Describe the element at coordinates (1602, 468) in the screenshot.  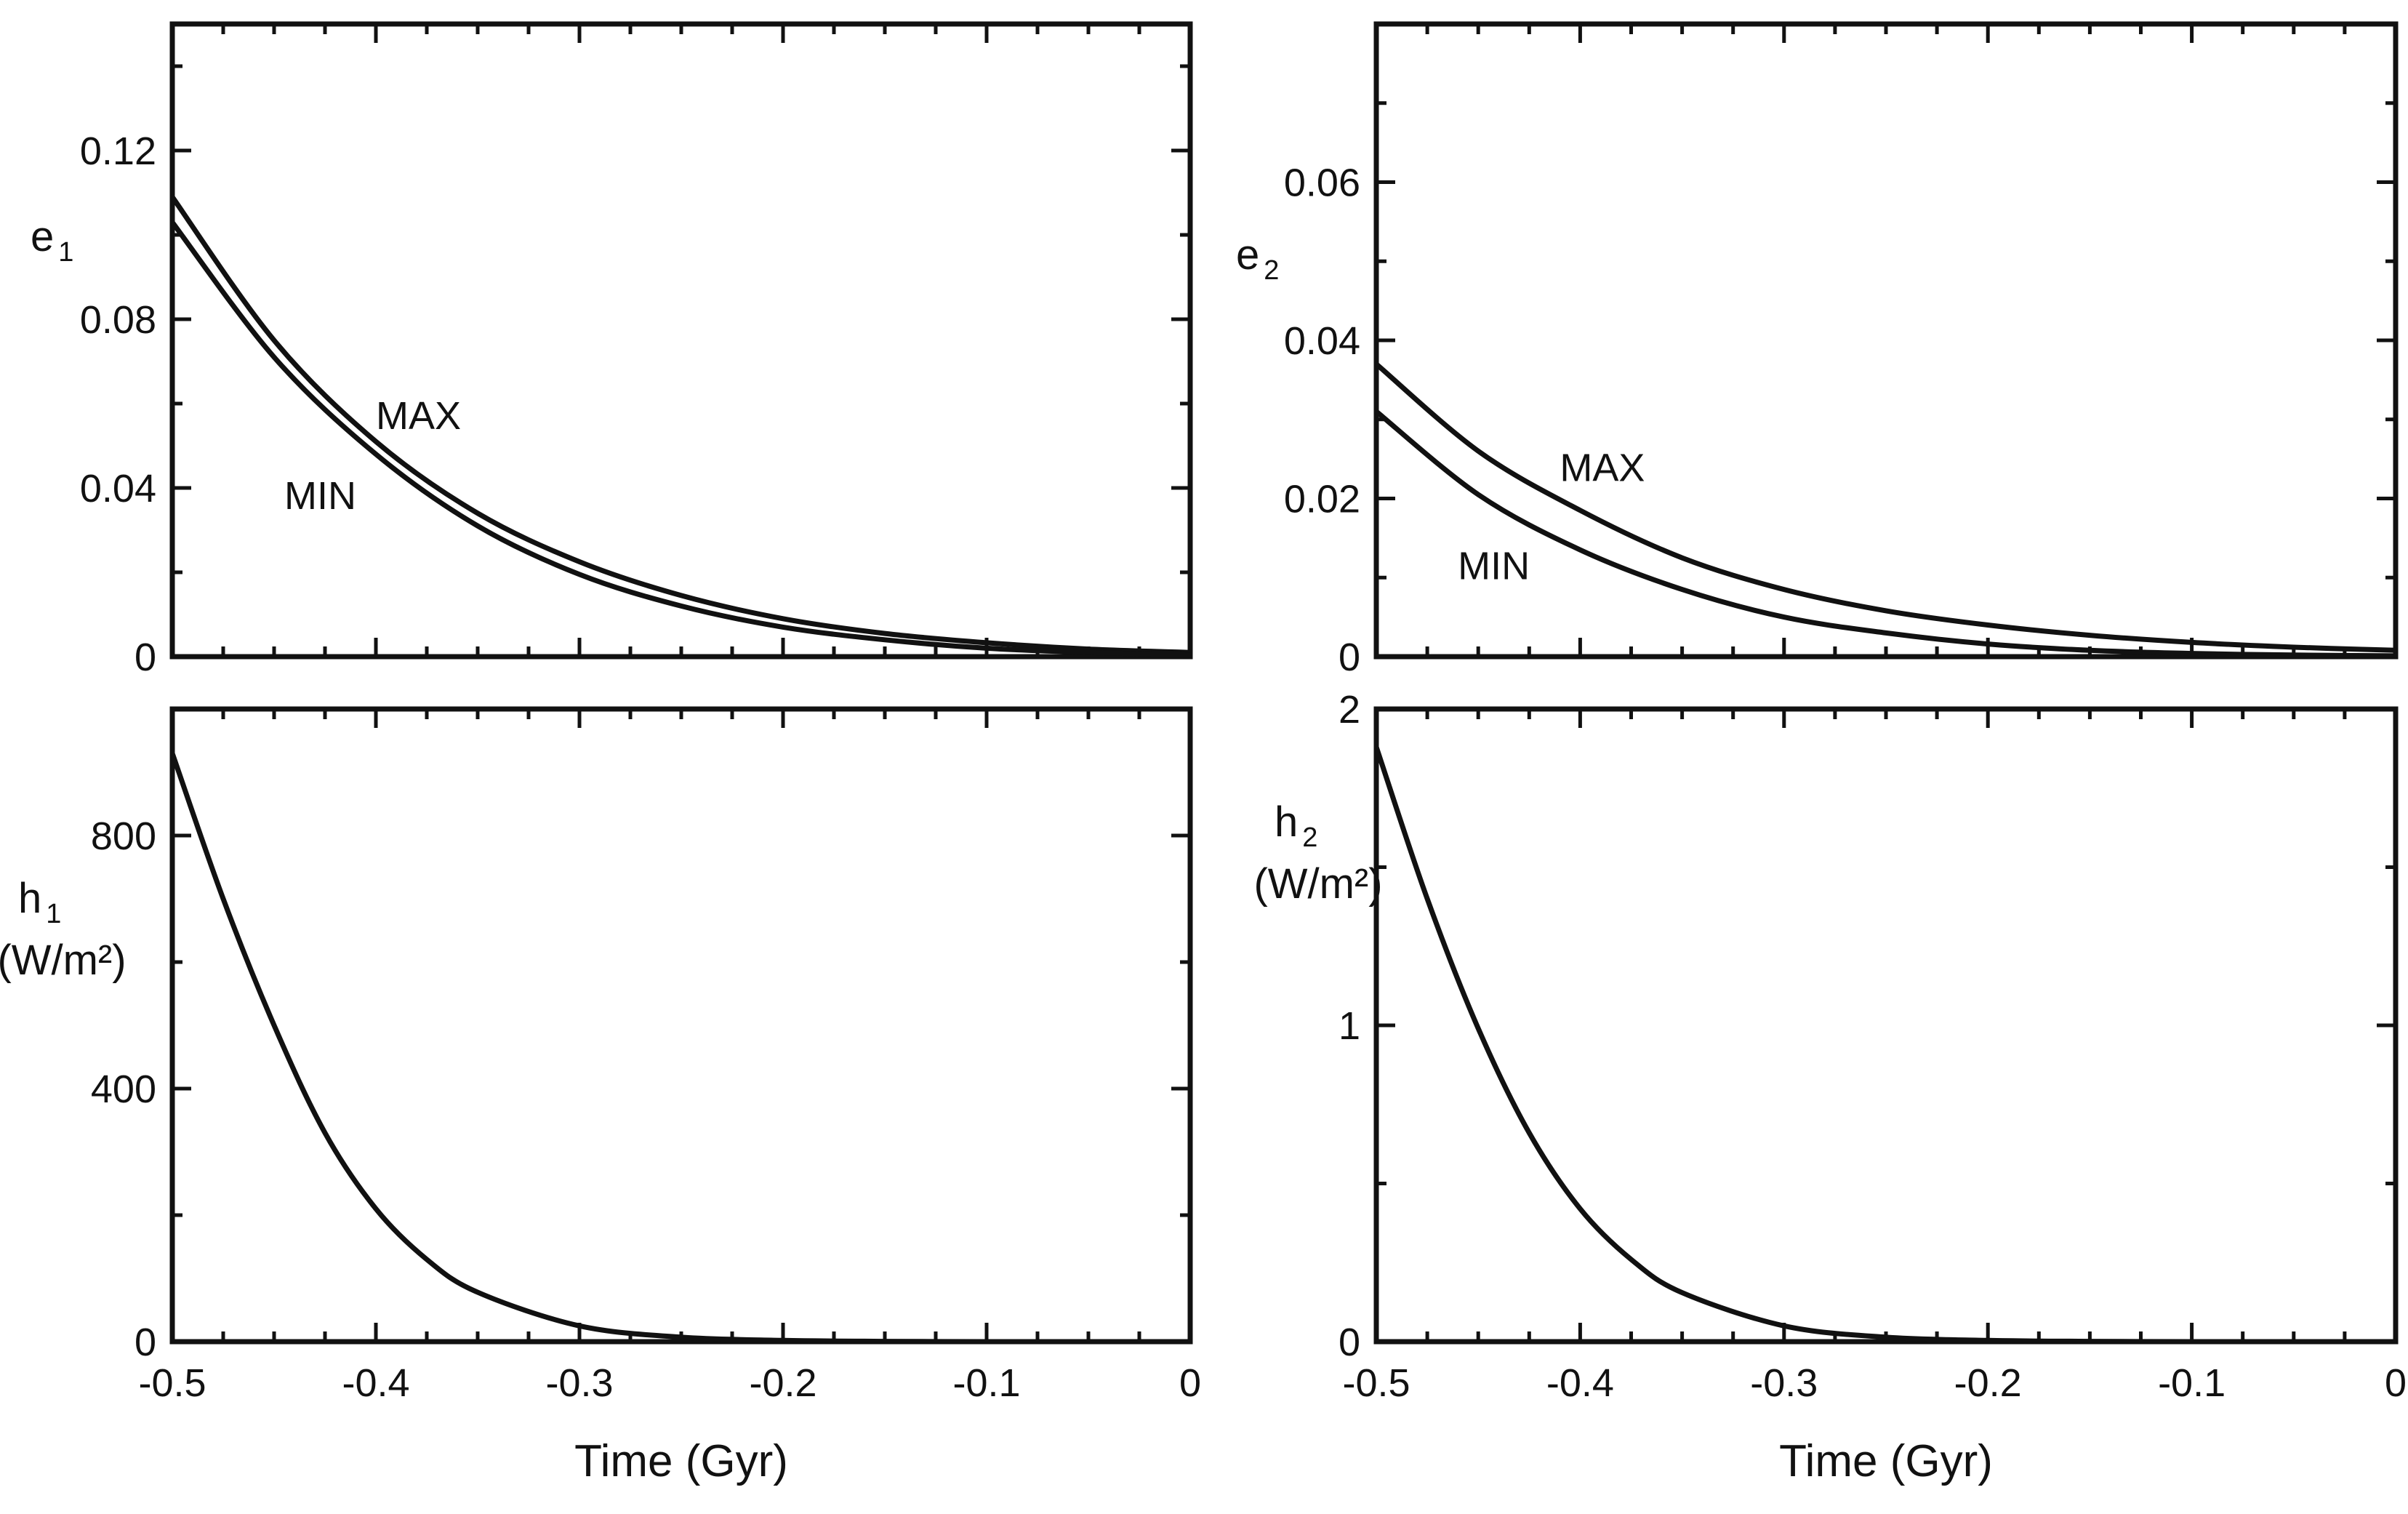
I see `curve-label-max-e2: MAX` at that location.